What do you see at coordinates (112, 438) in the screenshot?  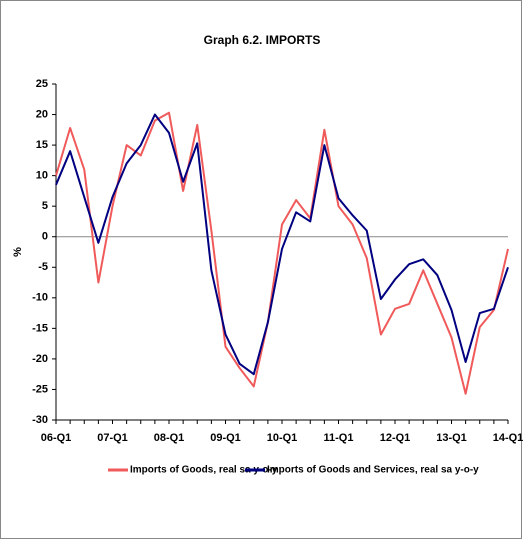 I see `x-tick-label: 07-Q1` at bounding box center [112, 438].